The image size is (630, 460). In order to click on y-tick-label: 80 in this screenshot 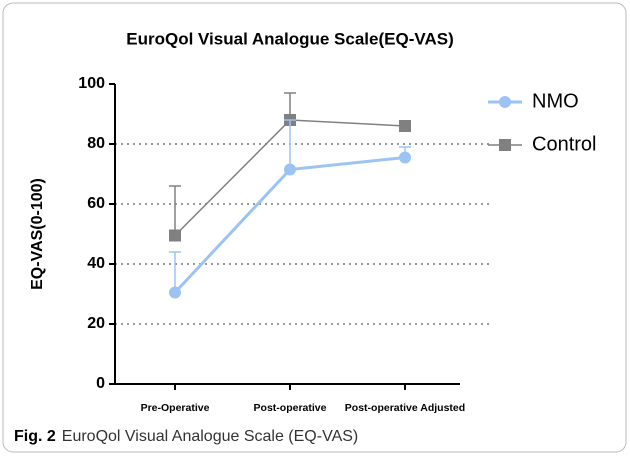, I will do `click(96, 143)`.